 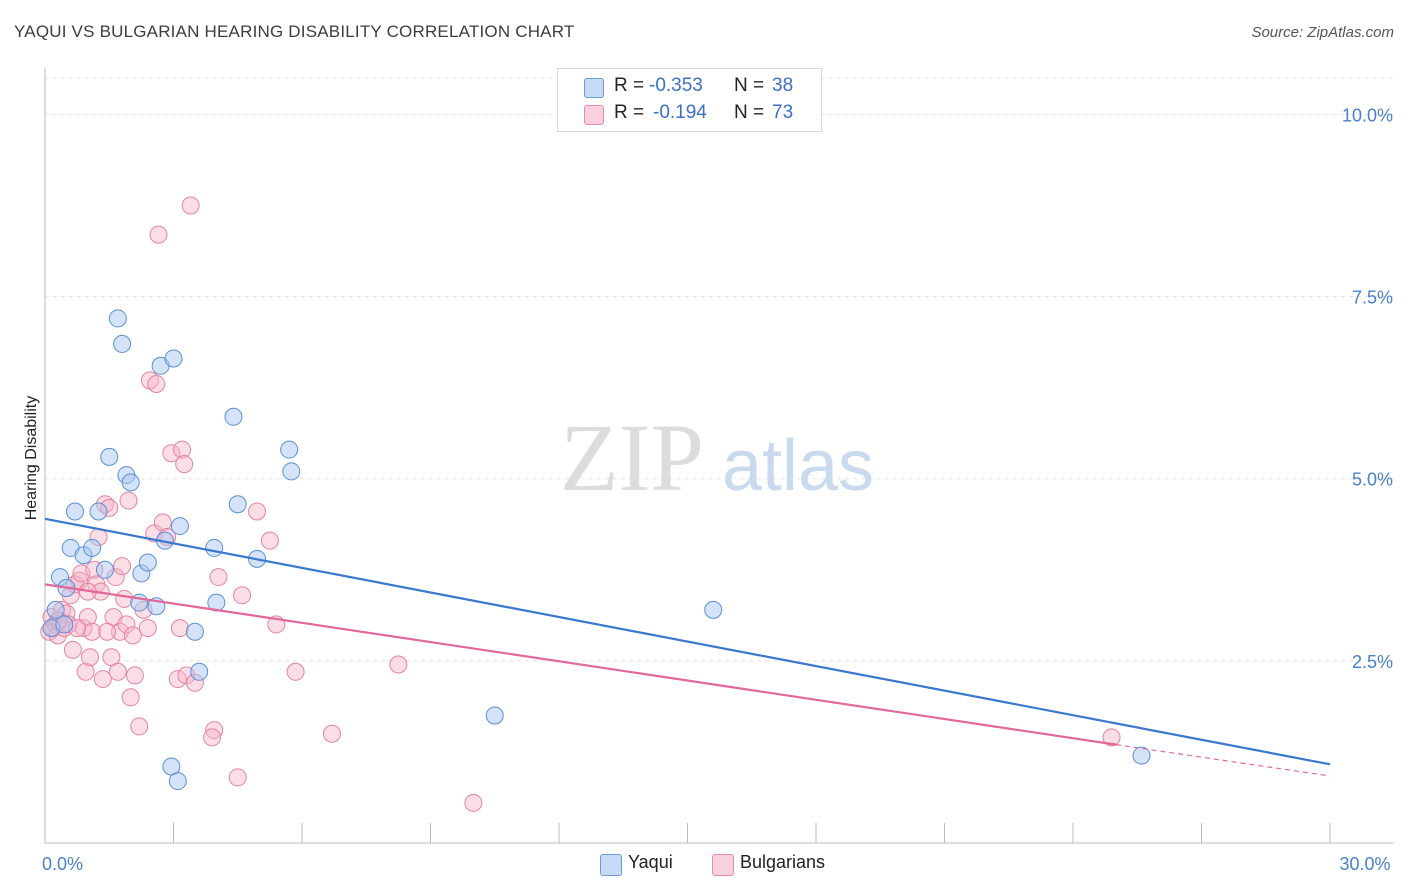 I want to click on y-tick-label: 5.0%, so click(x=1372, y=480).